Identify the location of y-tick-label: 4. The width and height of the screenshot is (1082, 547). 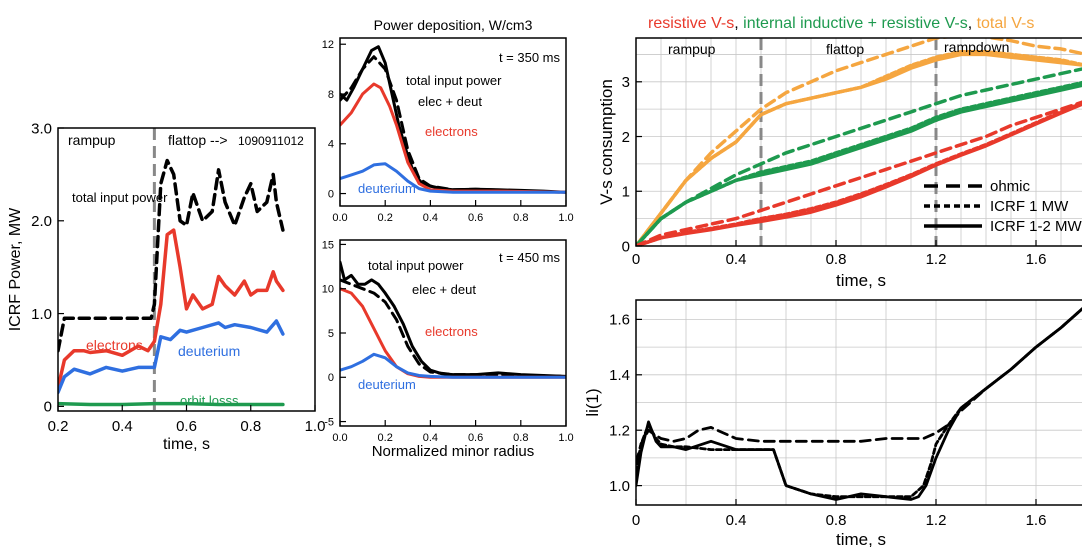
(331, 145).